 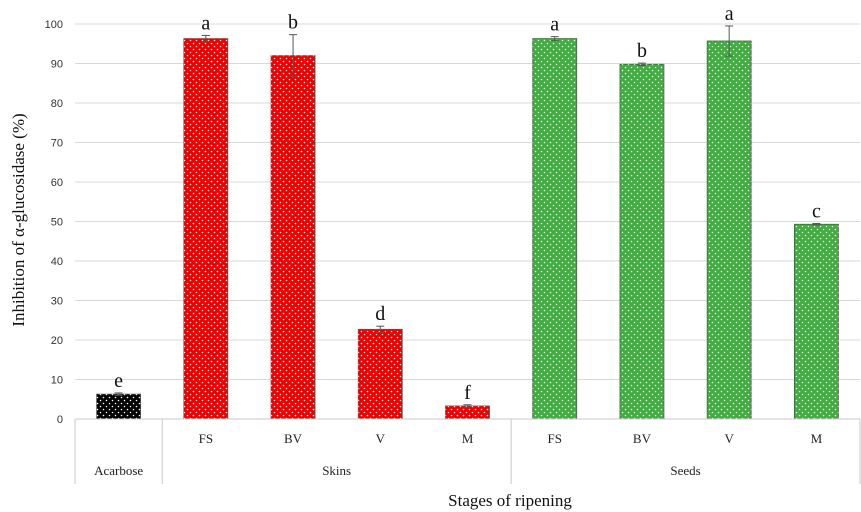 What do you see at coordinates (57, 144) in the screenshot?
I see `y-tick-label: 70` at bounding box center [57, 144].